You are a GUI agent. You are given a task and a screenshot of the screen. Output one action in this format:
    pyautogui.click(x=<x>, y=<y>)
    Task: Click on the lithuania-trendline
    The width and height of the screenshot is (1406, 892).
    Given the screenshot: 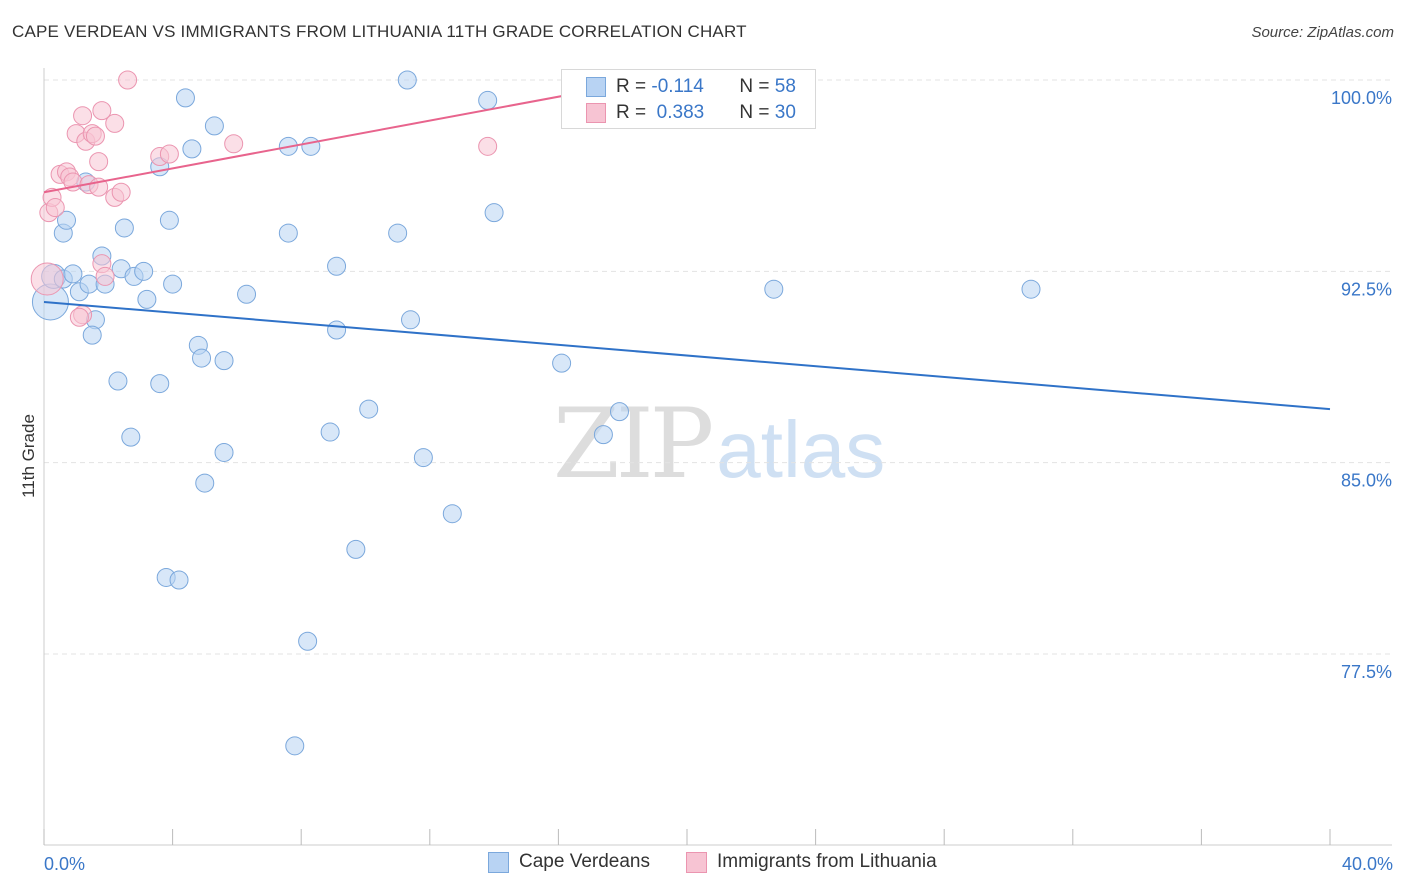 What is the action you would take?
    pyautogui.click(x=346, y=136)
    